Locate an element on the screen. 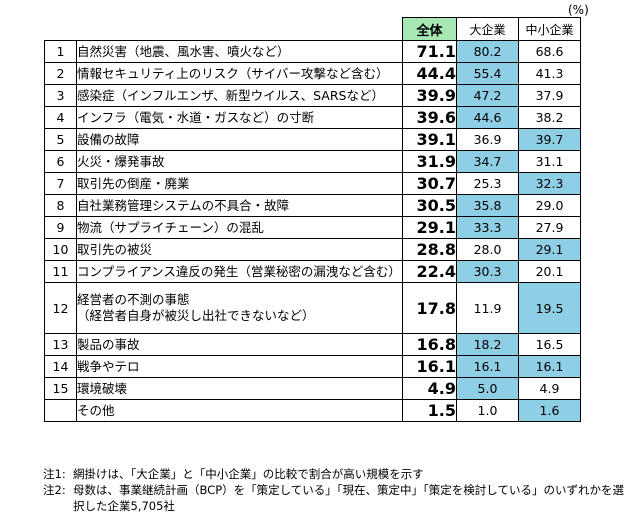 Image resolution: width=640 pixels, height=525 pixels. row-total: 22.4 is located at coordinates (429, 271).